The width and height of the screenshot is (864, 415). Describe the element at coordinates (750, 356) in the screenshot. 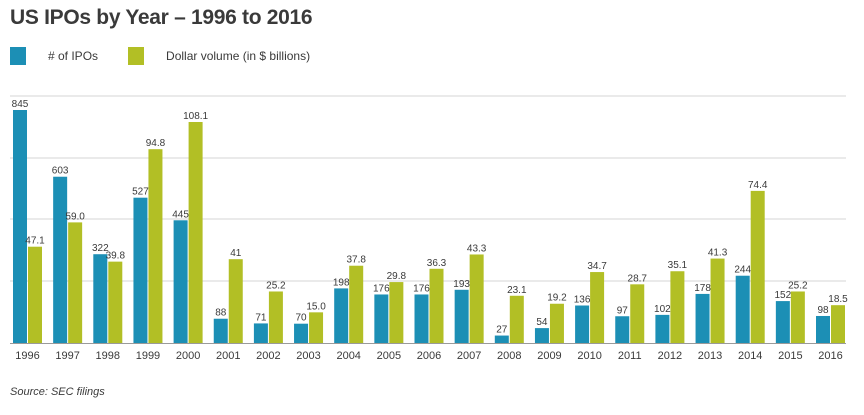

I see `x-tick-label: 2014` at that location.